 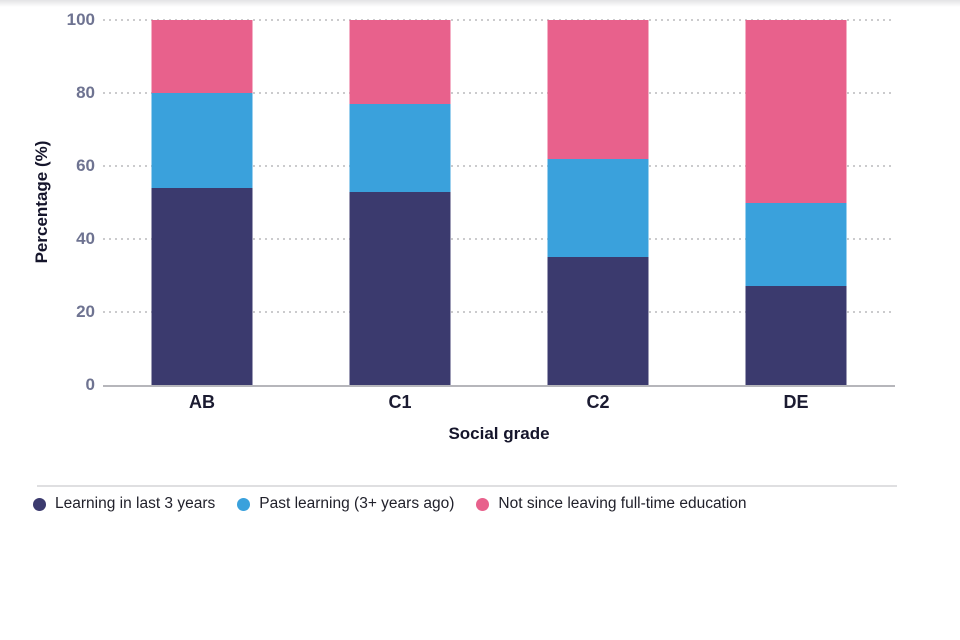 What do you see at coordinates (135, 503) in the screenshot?
I see `legend-label: Learning in last 3 years` at bounding box center [135, 503].